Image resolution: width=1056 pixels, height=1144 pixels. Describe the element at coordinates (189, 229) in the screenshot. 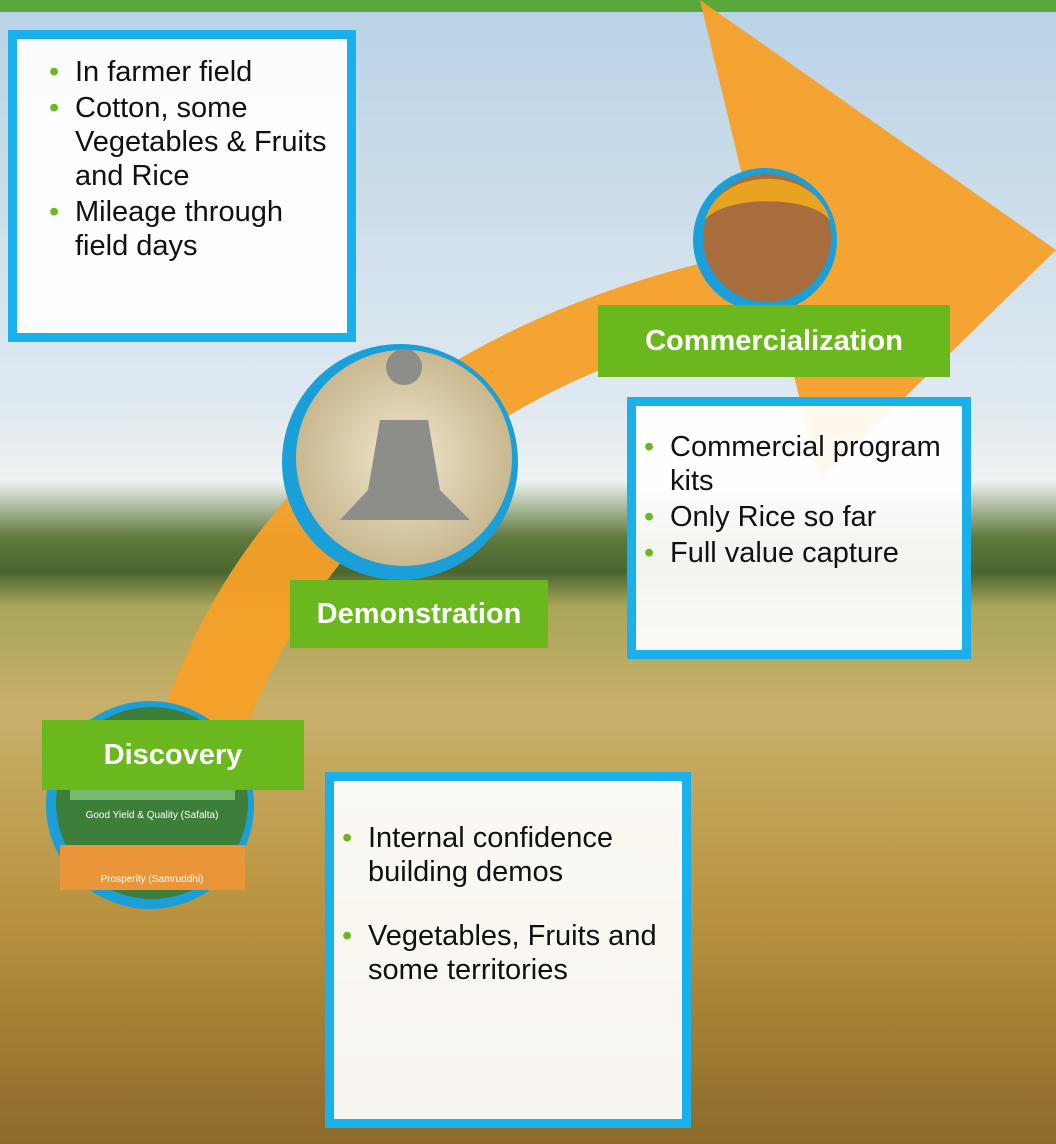

I see `bullet: Mileage through field days` at that location.